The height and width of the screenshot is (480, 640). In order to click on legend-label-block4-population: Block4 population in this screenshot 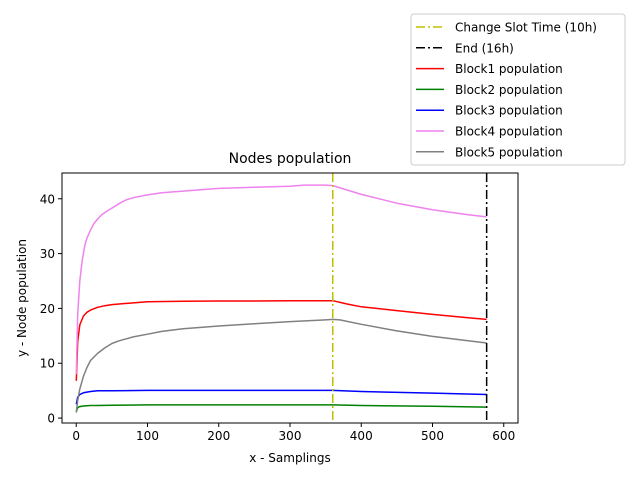, I will do `click(509, 132)`.